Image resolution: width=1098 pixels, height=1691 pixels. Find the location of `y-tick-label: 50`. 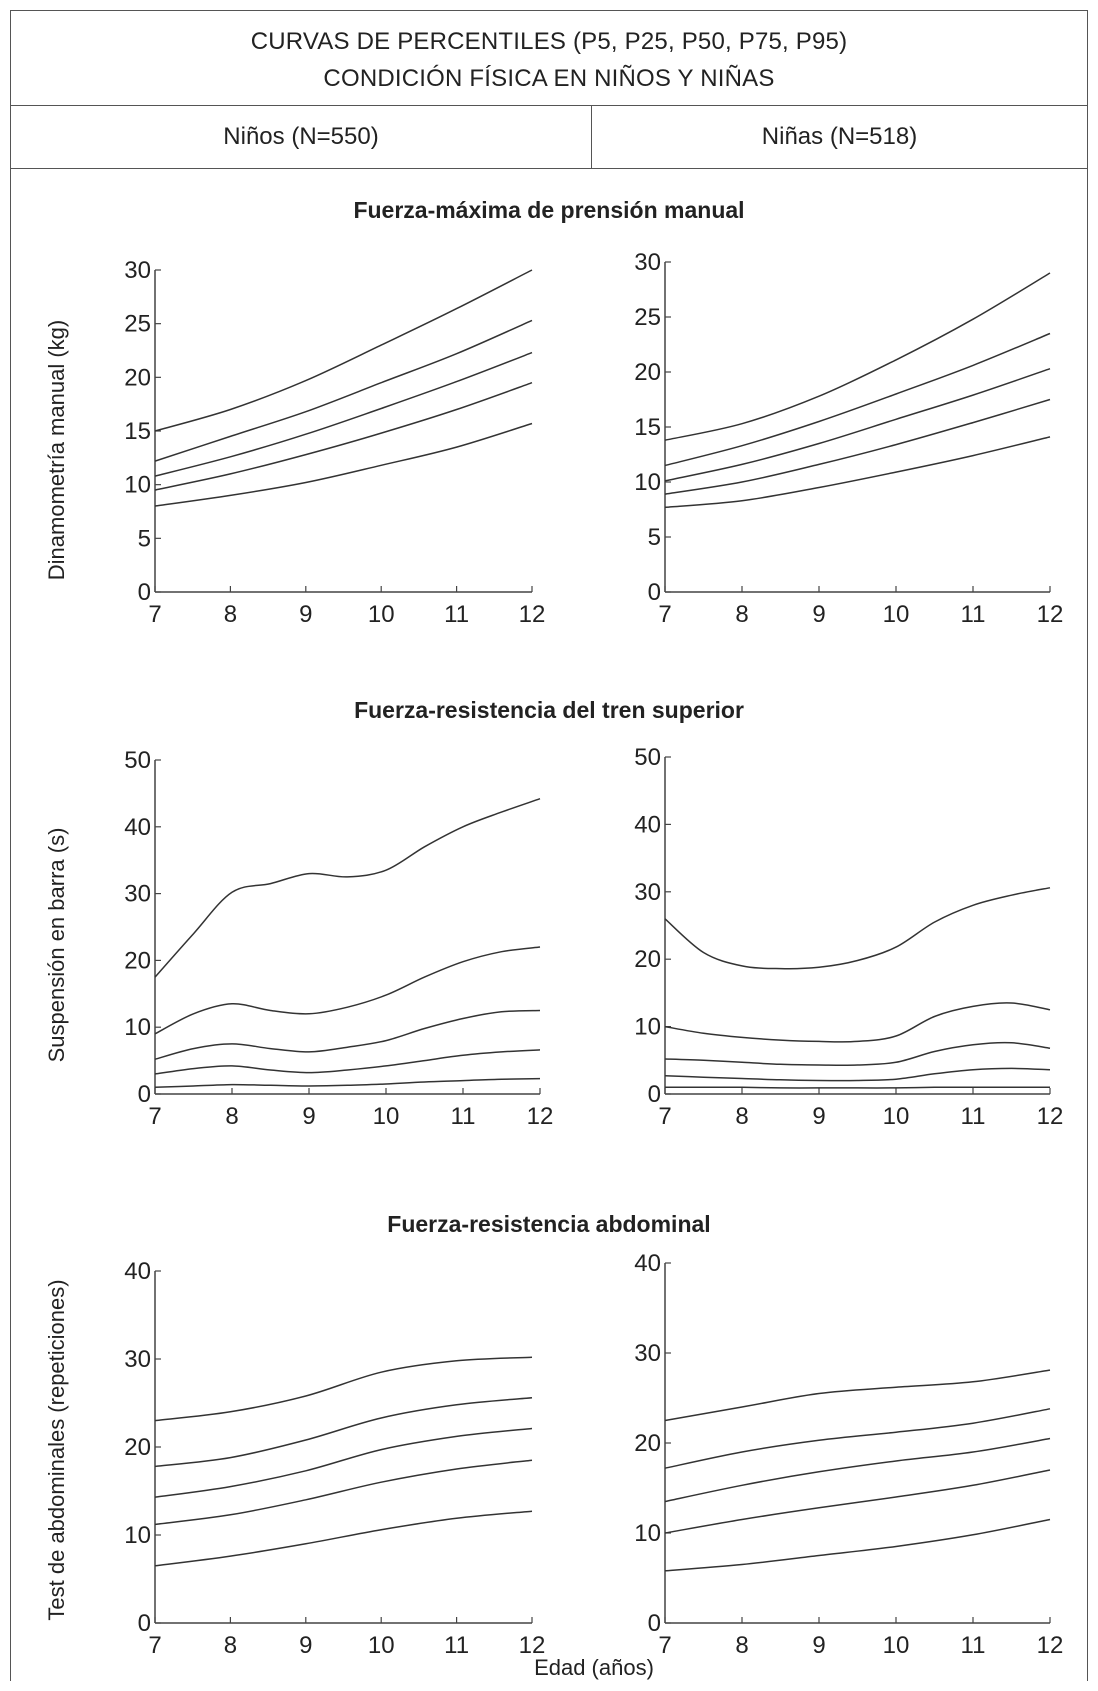

y-tick-label: 50 is located at coordinates (137, 760).